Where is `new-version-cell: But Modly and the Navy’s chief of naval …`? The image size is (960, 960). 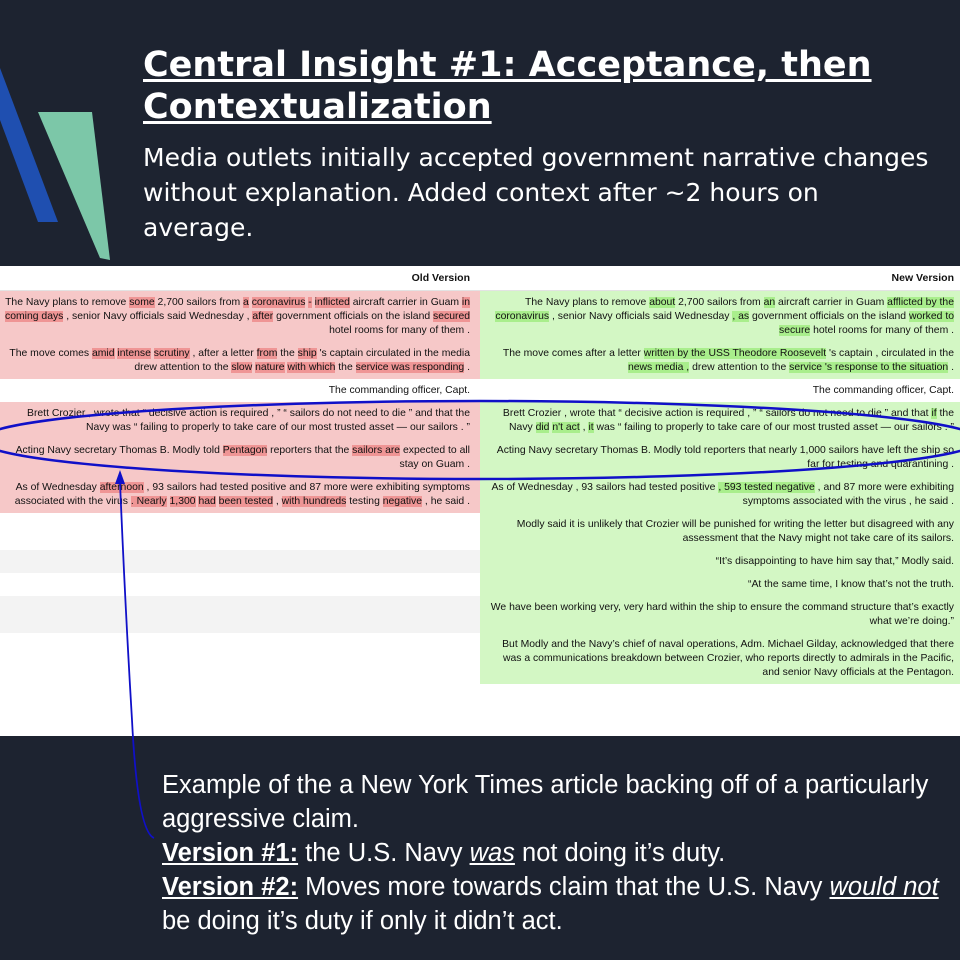
new-version-cell: But Modly and the Navy’s chief of naval … is located at coordinates (720, 658).